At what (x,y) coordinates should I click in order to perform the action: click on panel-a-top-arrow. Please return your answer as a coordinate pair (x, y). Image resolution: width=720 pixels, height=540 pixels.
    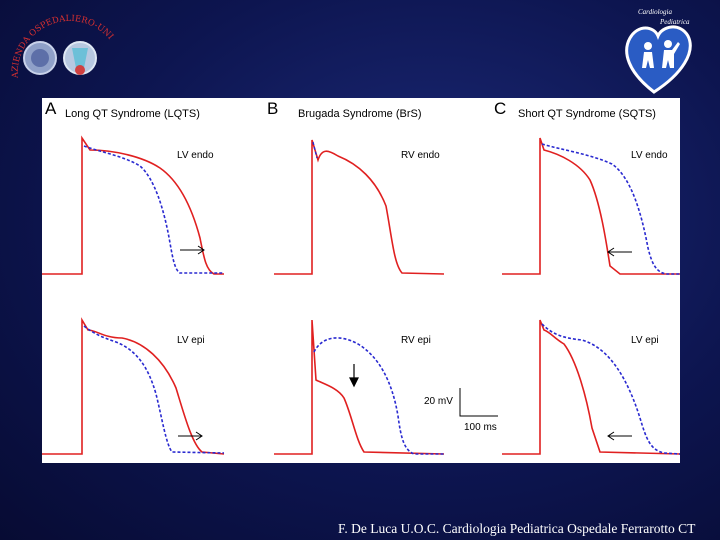
    Looking at the image, I should click on (192, 250).